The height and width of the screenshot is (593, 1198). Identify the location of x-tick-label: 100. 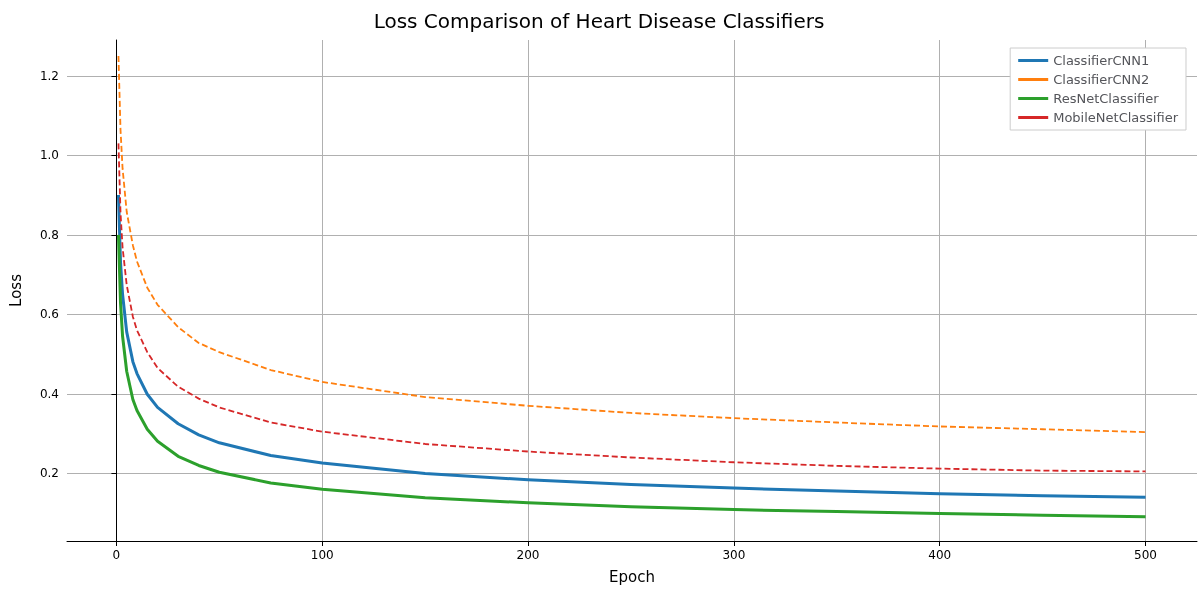
(322, 555).